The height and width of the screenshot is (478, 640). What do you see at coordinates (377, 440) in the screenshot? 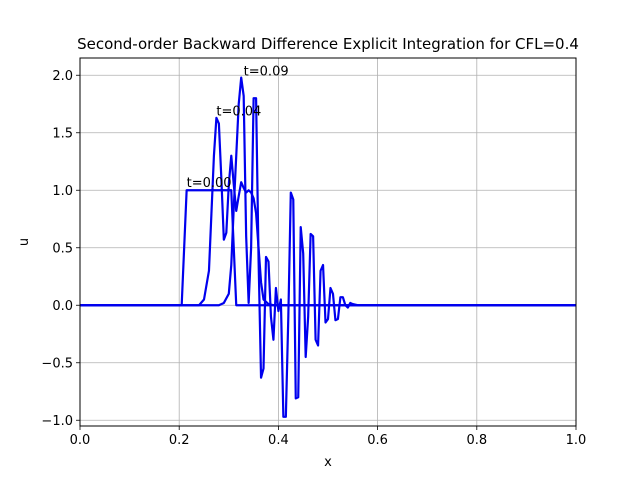
I see `x-tick-label: 0.6` at bounding box center [377, 440].